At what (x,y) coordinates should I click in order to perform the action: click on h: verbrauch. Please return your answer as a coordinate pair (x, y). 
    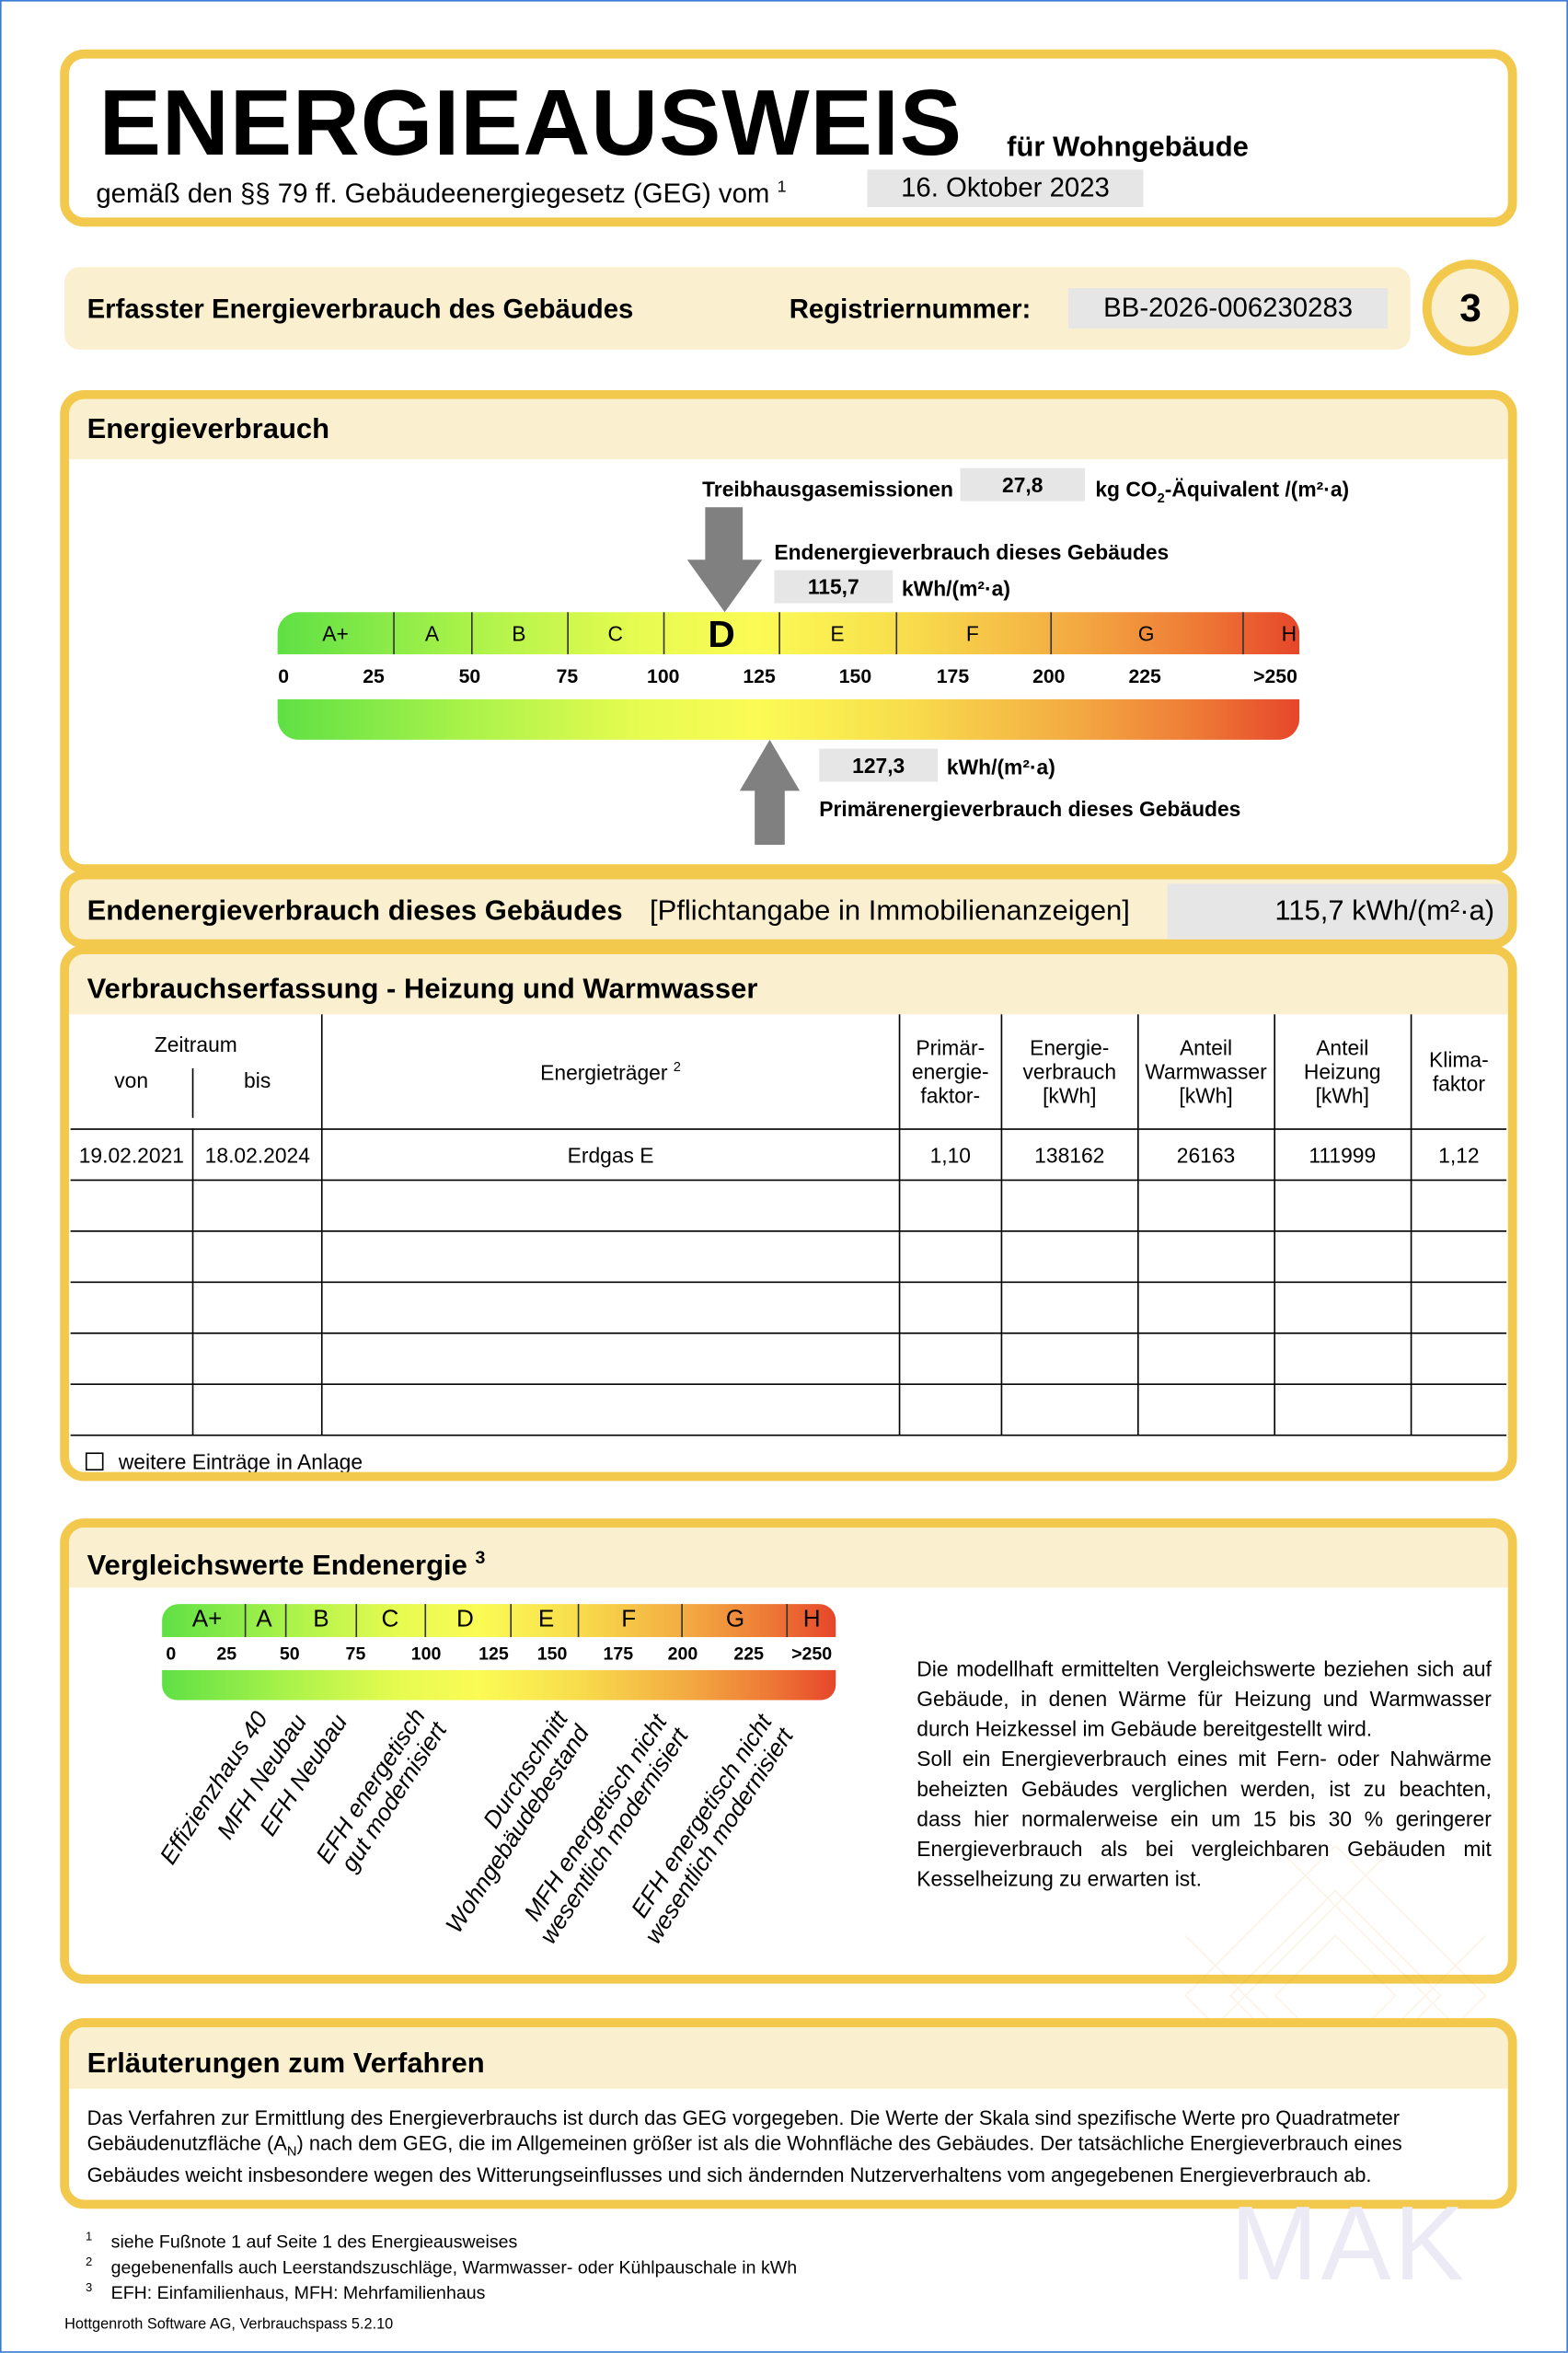
    Looking at the image, I should click on (1069, 1071).